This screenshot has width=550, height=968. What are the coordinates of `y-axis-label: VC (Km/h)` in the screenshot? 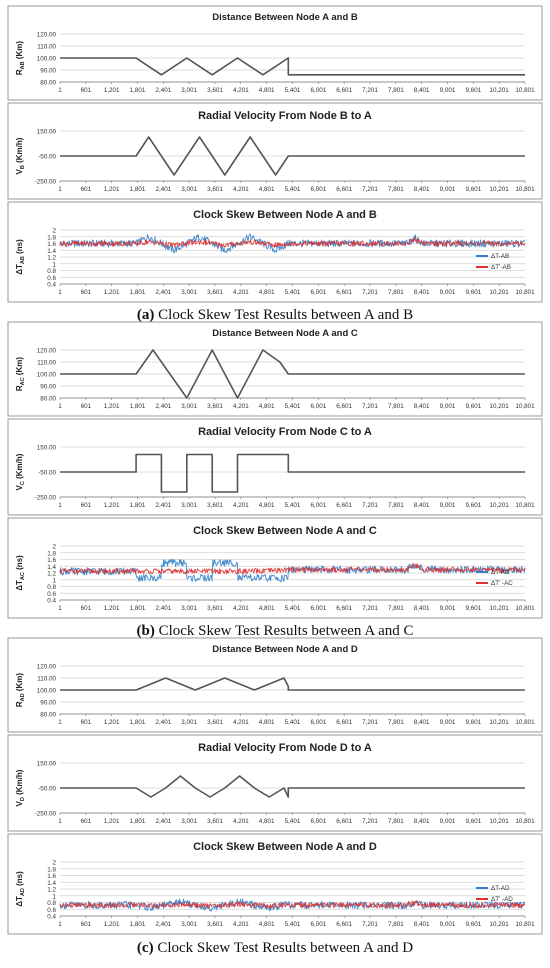 It's located at (20, 471).